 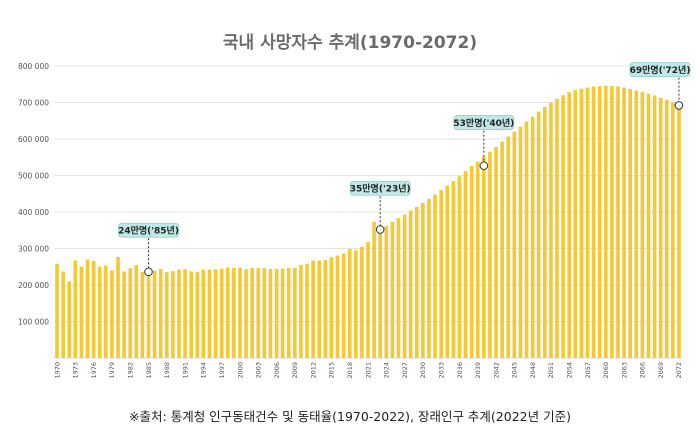 What do you see at coordinates (588, 370) in the screenshot?
I see `x-tick-label: 2057` at bounding box center [588, 370].